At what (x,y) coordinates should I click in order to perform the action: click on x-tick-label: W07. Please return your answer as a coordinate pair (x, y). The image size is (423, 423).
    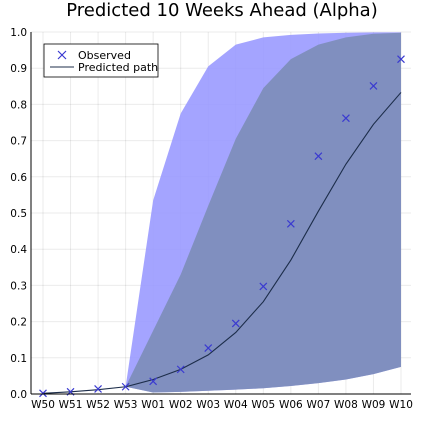
    Looking at the image, I should click on (319, 405).